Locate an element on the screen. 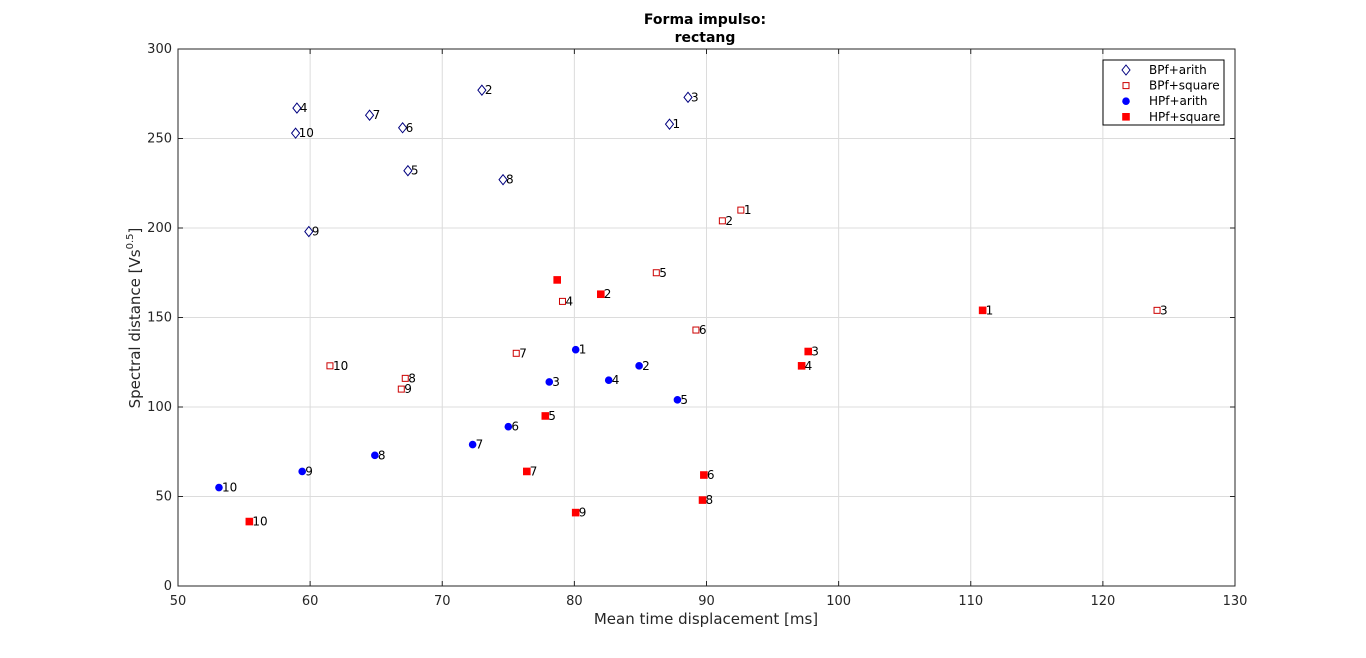 The width and height of the screenshot is (1366, 658). y-tick-label: 250 is located at coordinates (159, 139).